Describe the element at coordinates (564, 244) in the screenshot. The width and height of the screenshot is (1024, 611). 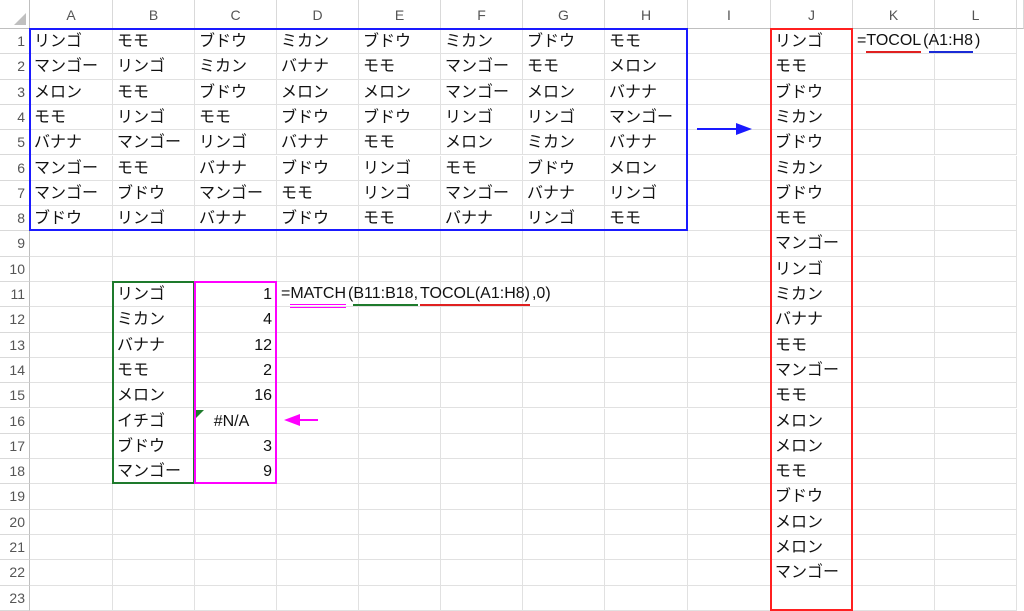
I see `cell-g9` at that location.